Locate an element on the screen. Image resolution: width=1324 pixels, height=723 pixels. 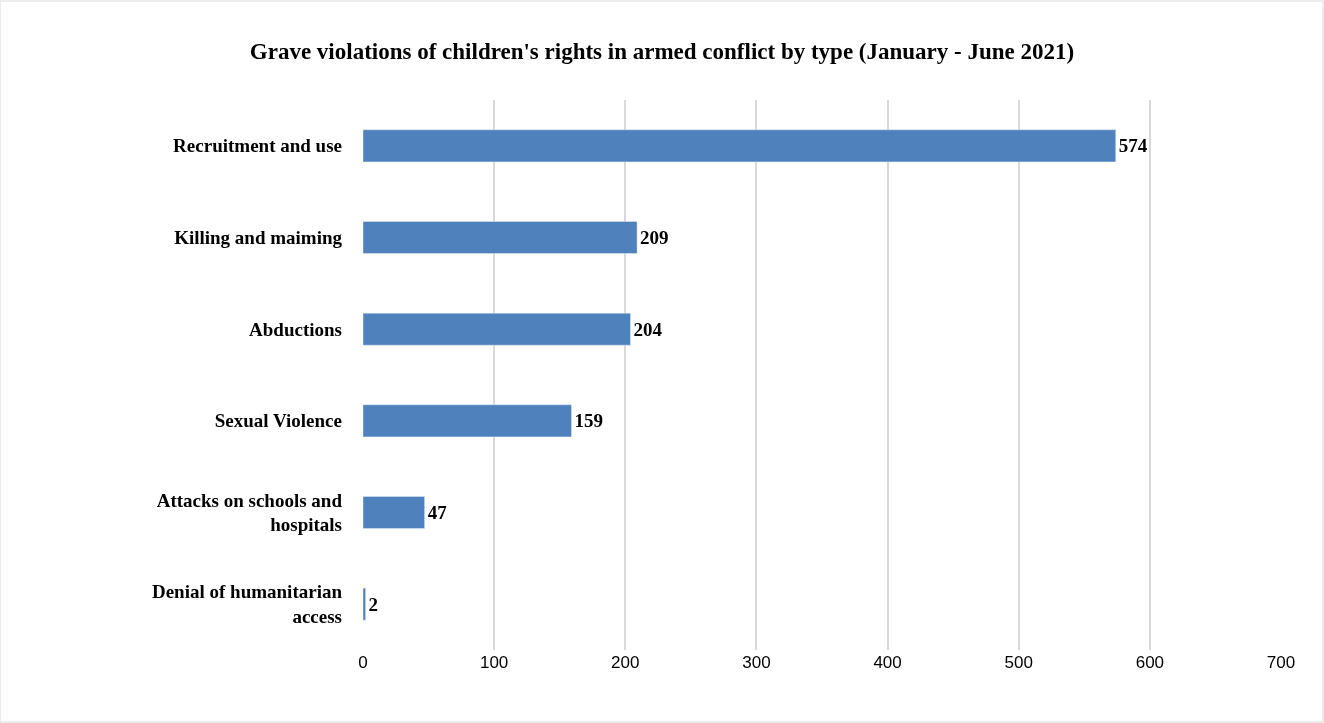
y-tick-label: Abductions is located at coordinates (295, 329).